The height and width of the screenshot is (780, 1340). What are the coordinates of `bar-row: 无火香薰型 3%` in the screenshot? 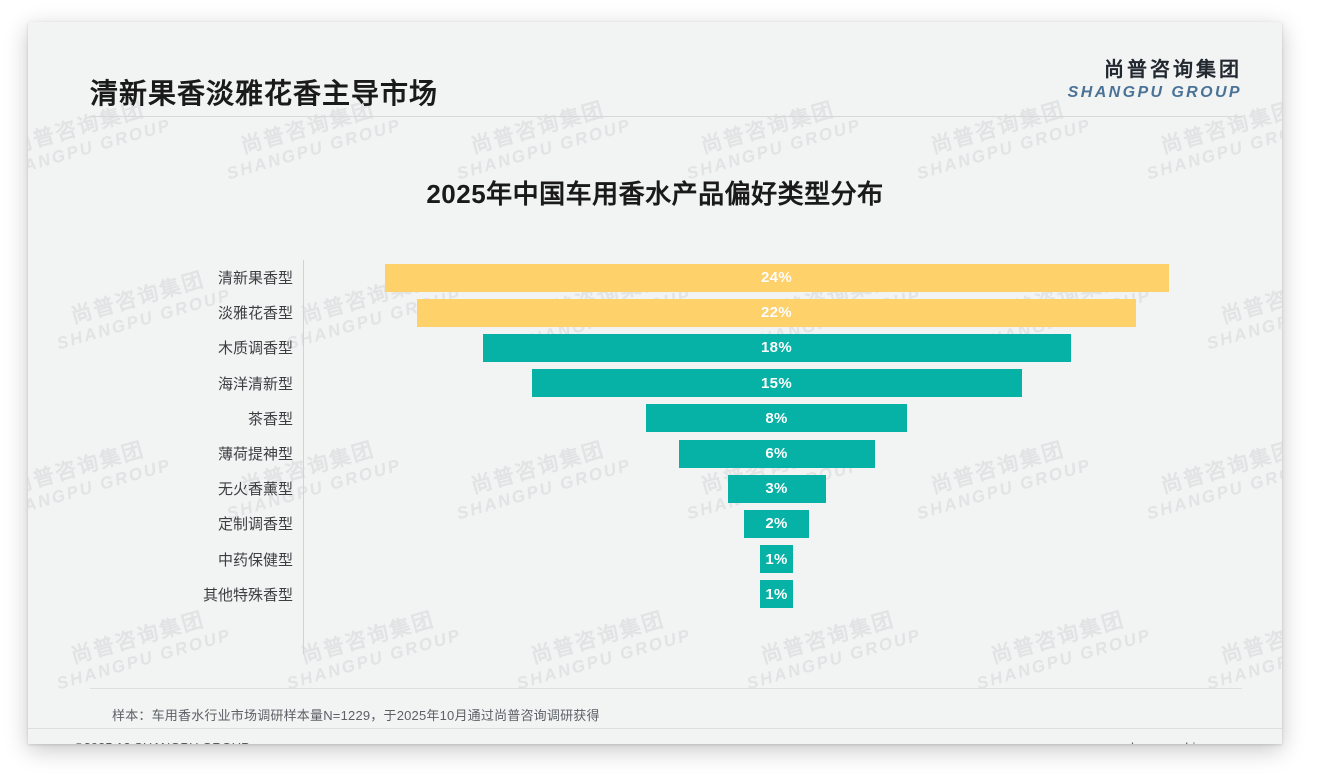 It's located at (660, 488).